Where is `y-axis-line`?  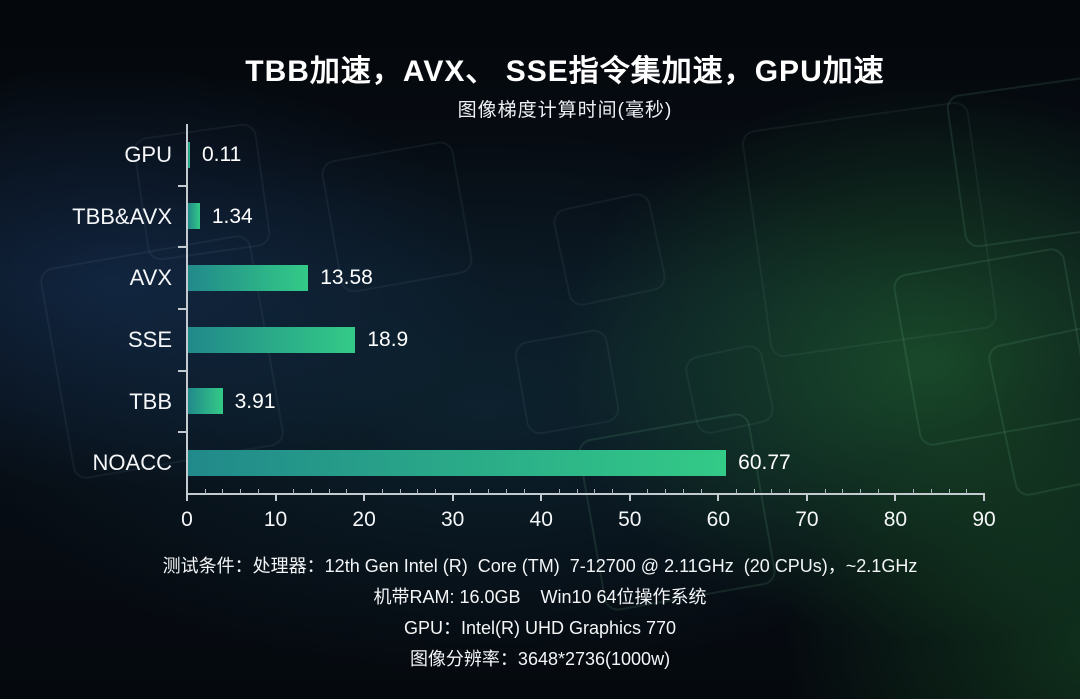 y-axis-line is located at coordinates (187, 309).